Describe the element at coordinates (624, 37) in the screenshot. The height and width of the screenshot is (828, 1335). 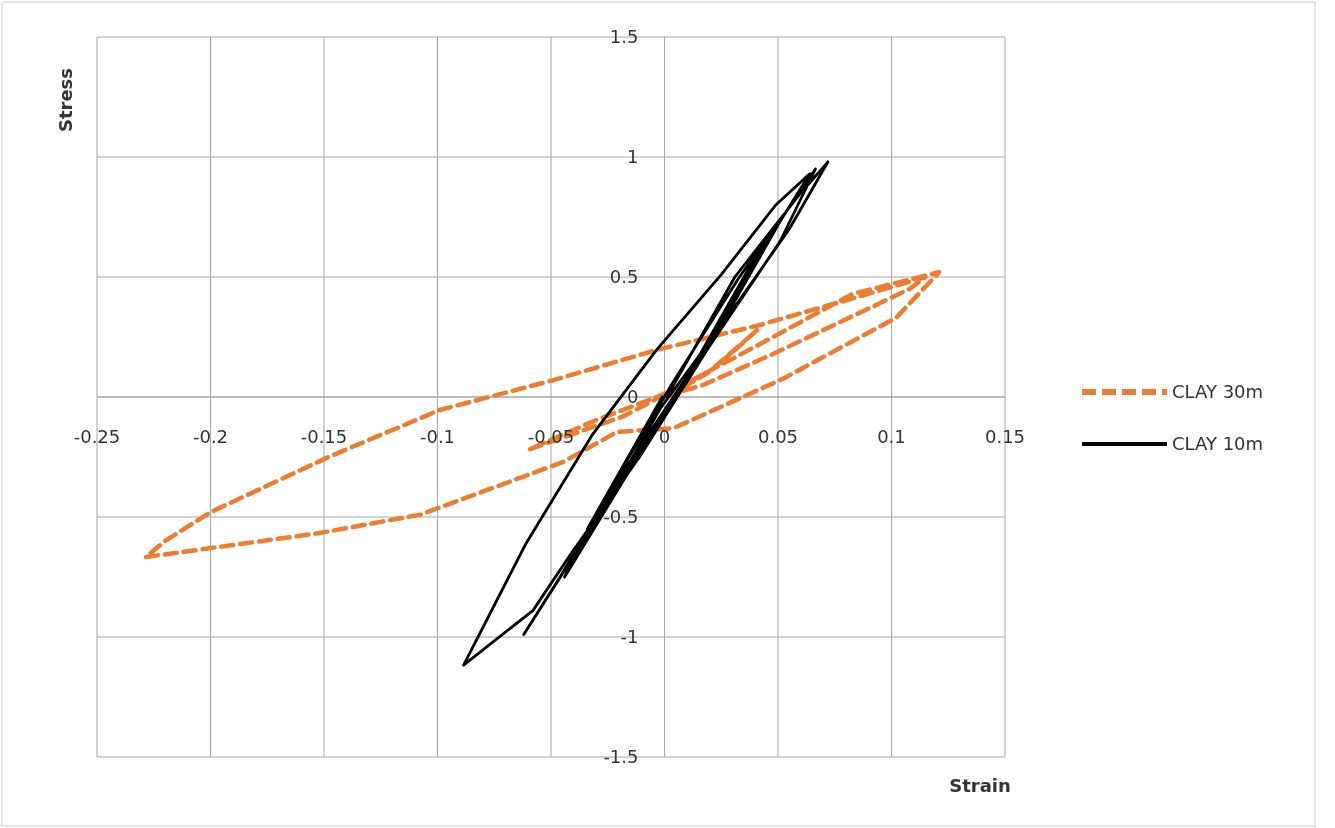
I see `y-tick-label: 1.5` at that location.